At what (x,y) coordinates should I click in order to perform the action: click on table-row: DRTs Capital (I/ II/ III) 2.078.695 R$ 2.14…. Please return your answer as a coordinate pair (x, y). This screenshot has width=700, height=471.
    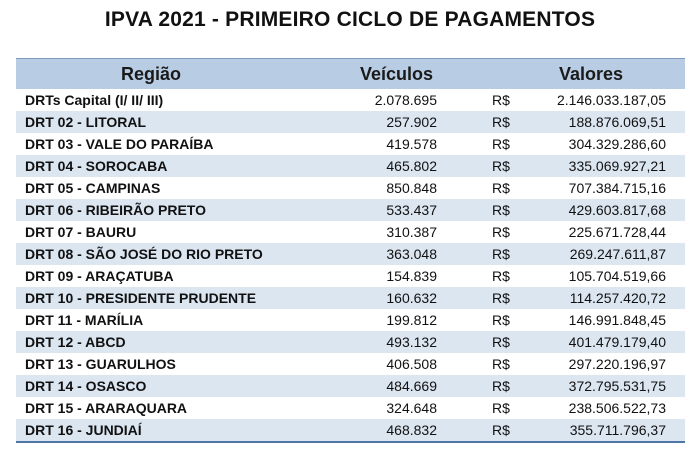
    Looking at the image, I should click on (350, 100).